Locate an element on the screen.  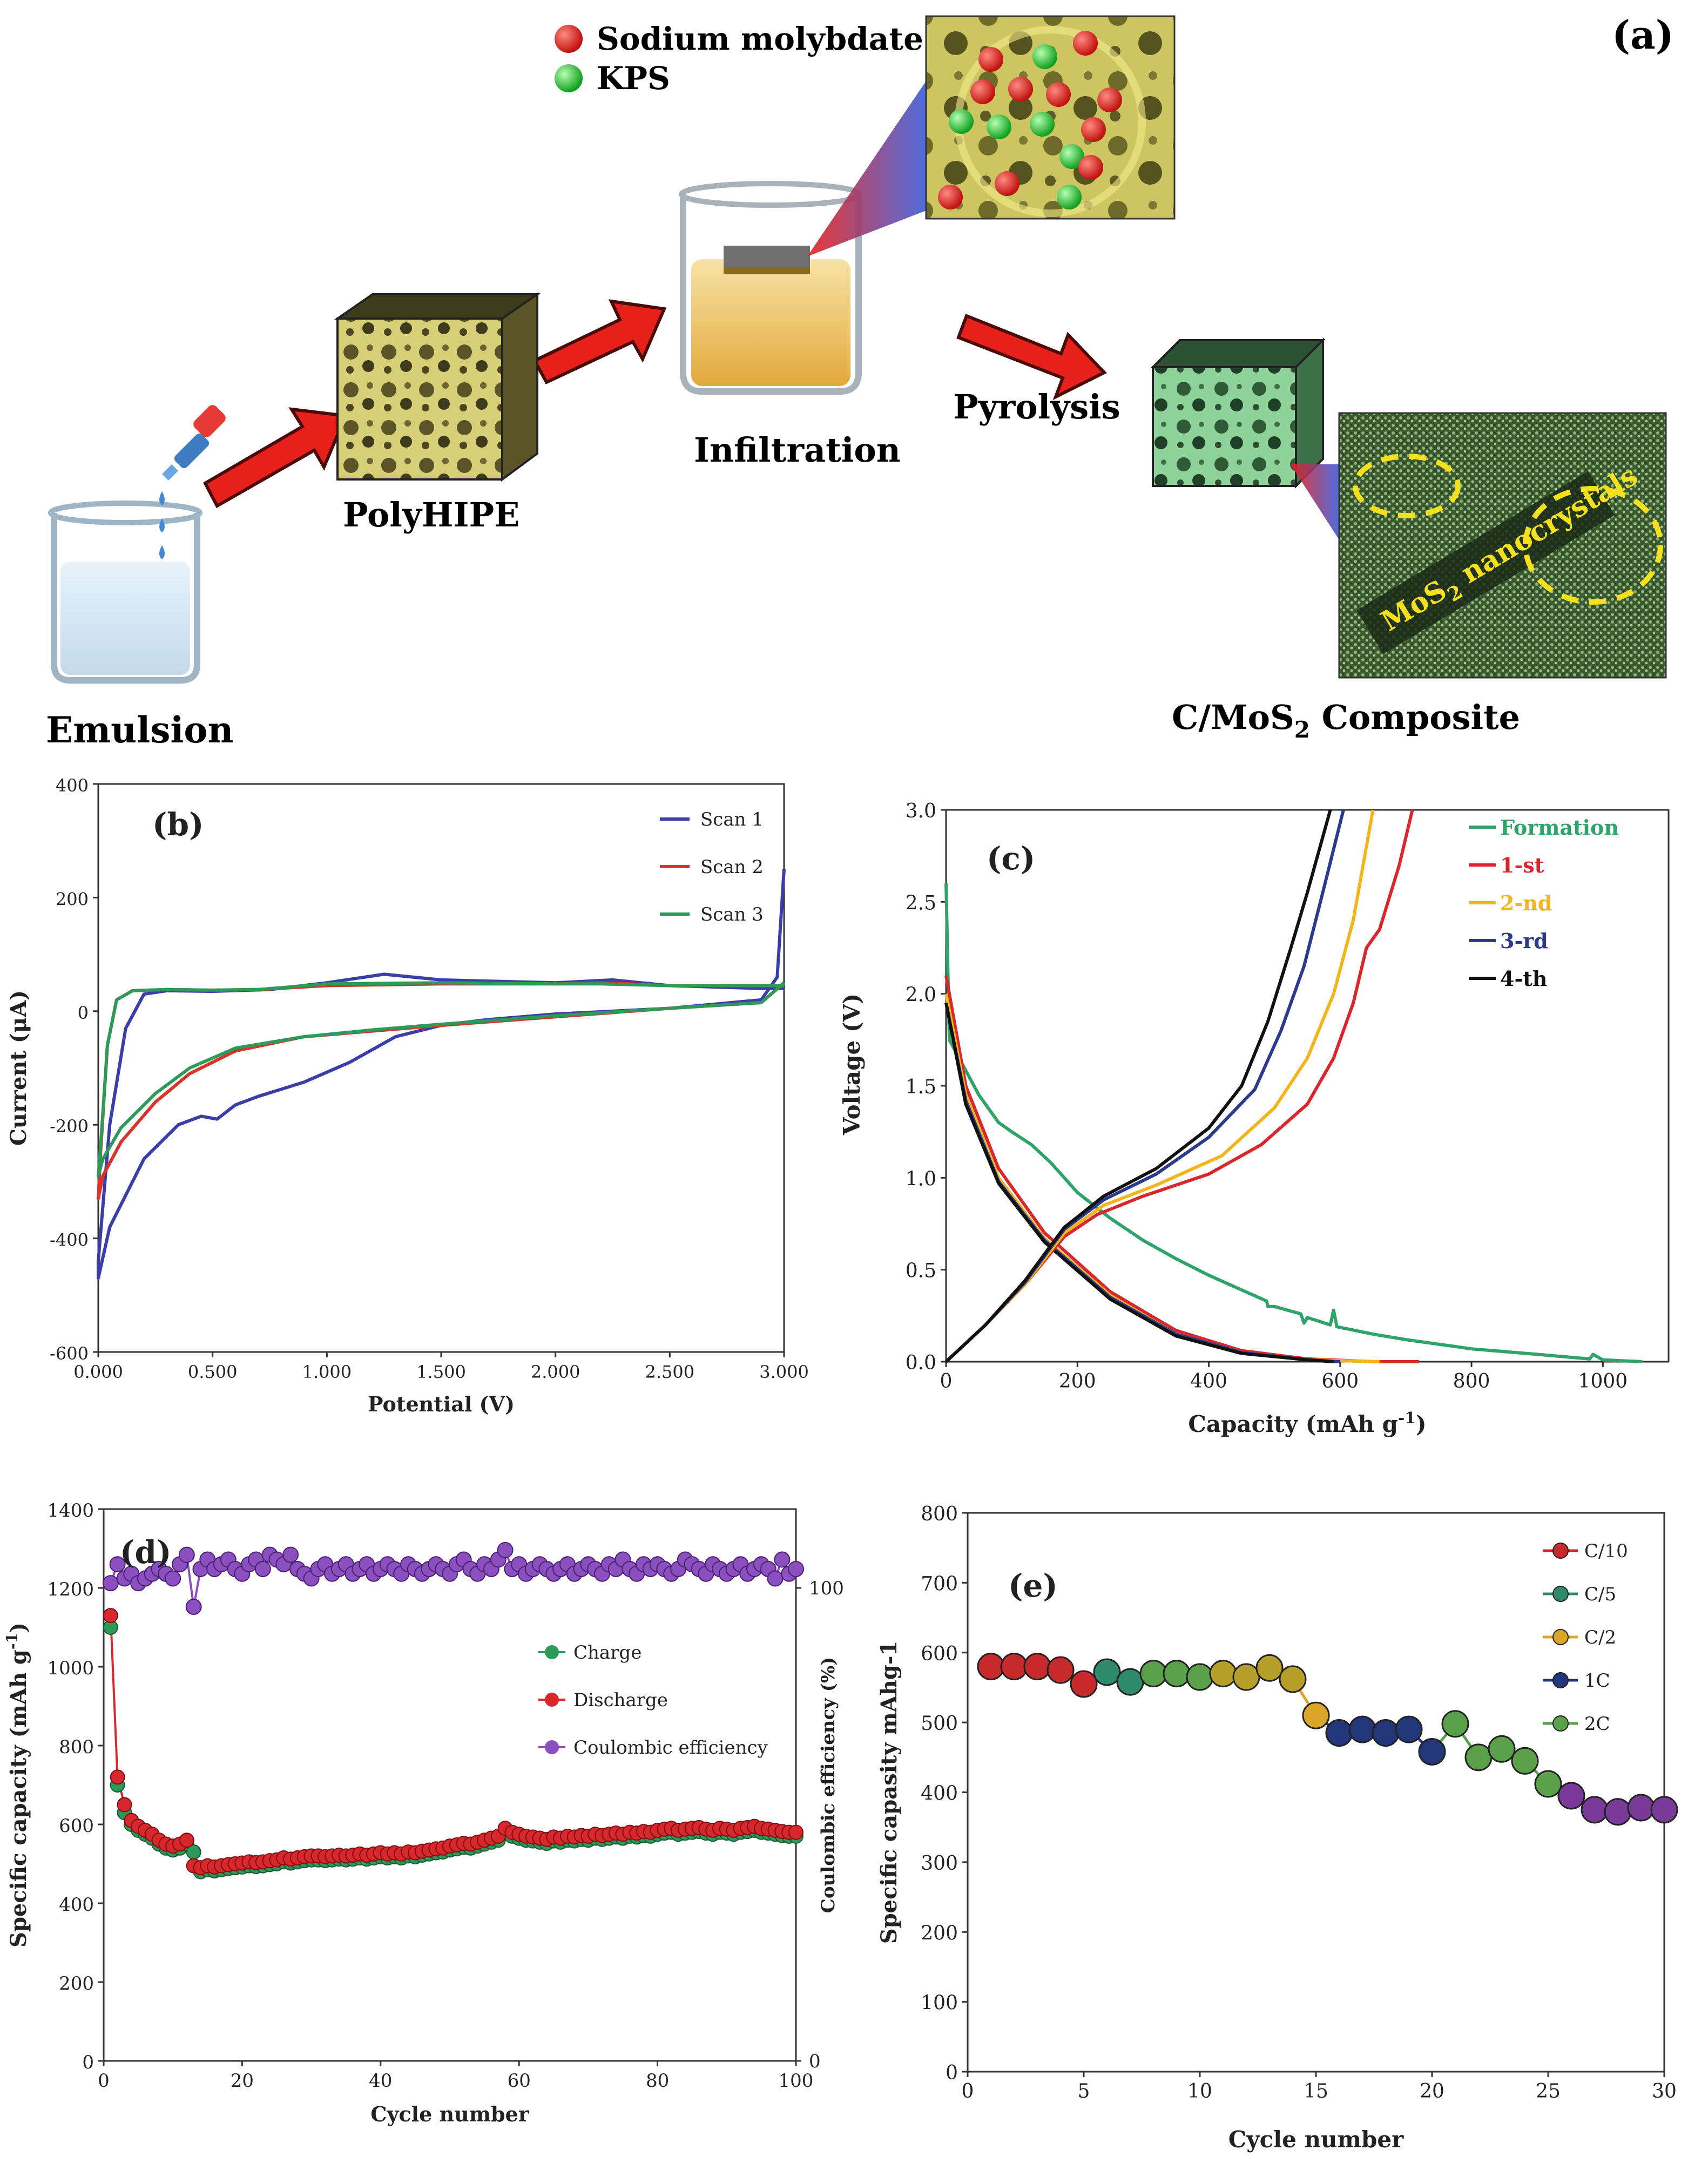
x-tick-label: 10 is located at coordinates (1200, 2091).